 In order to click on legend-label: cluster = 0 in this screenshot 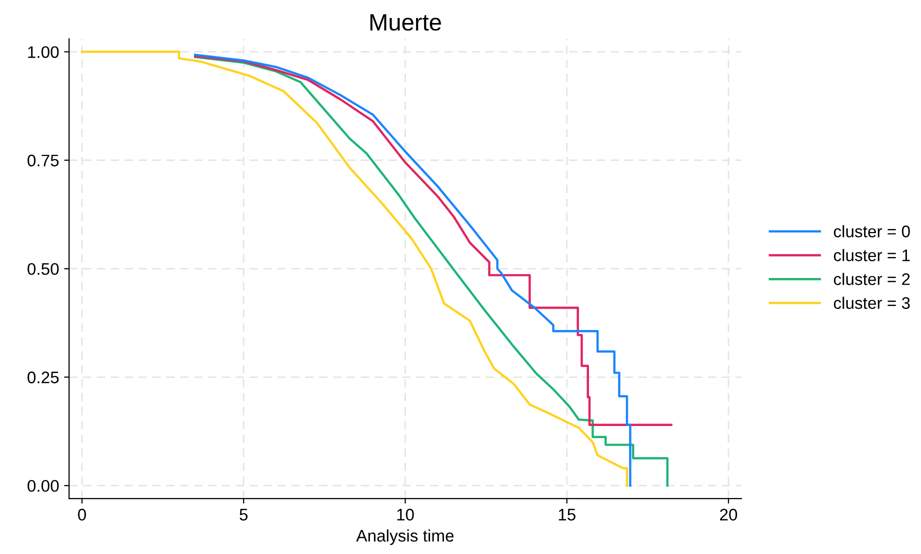, I will do `click(872, 231)`.